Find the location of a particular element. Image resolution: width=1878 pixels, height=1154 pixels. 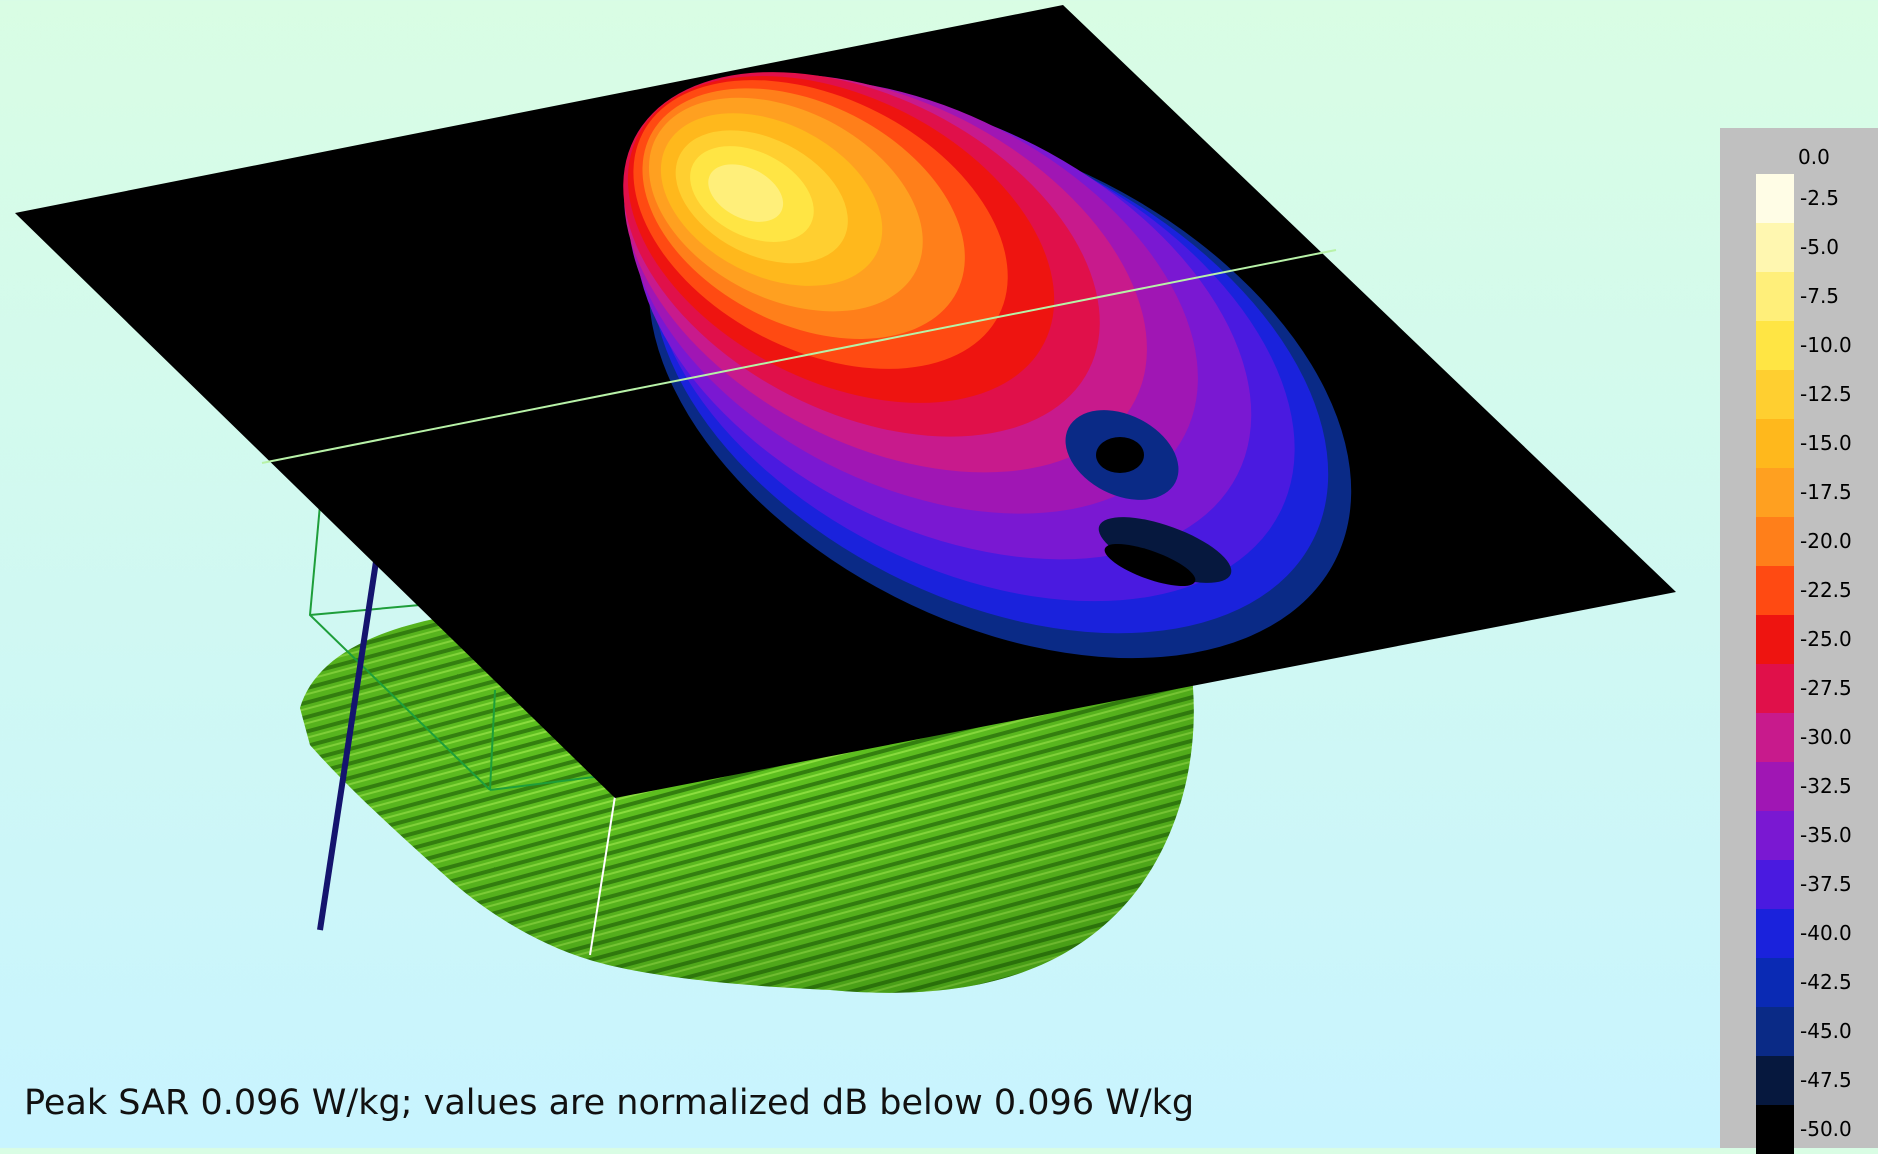

legend-row: -45.0 is located at coordinates (1816, 1031).